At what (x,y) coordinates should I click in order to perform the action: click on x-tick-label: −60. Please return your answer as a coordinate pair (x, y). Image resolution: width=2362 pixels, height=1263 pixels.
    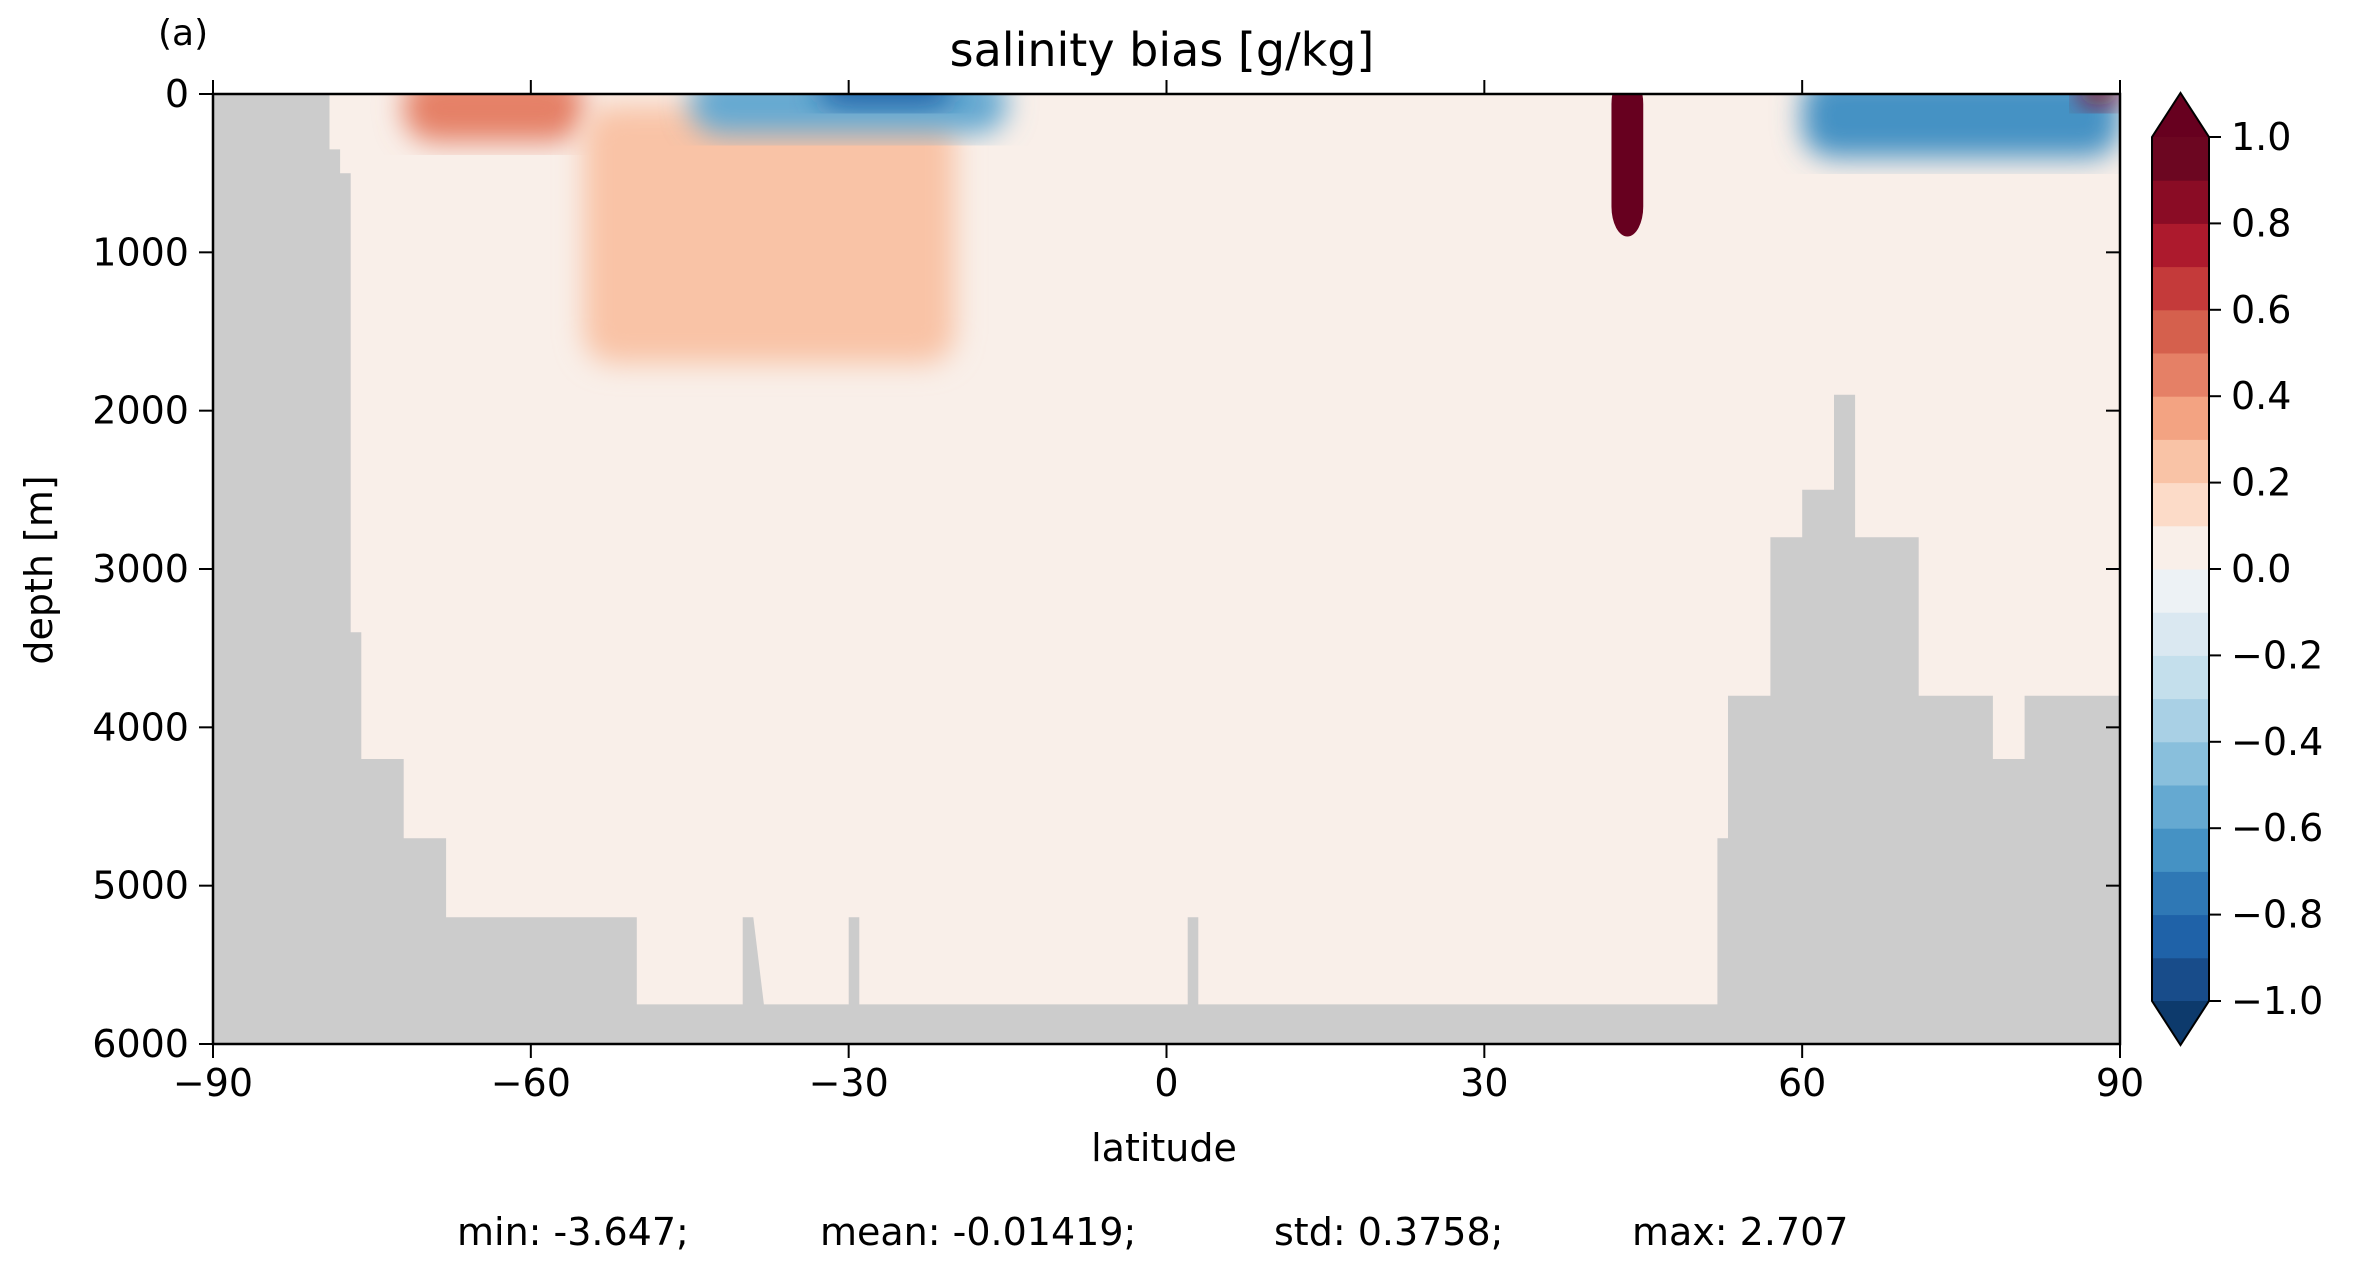
    Looking at the image, I should click on (531, 1083).